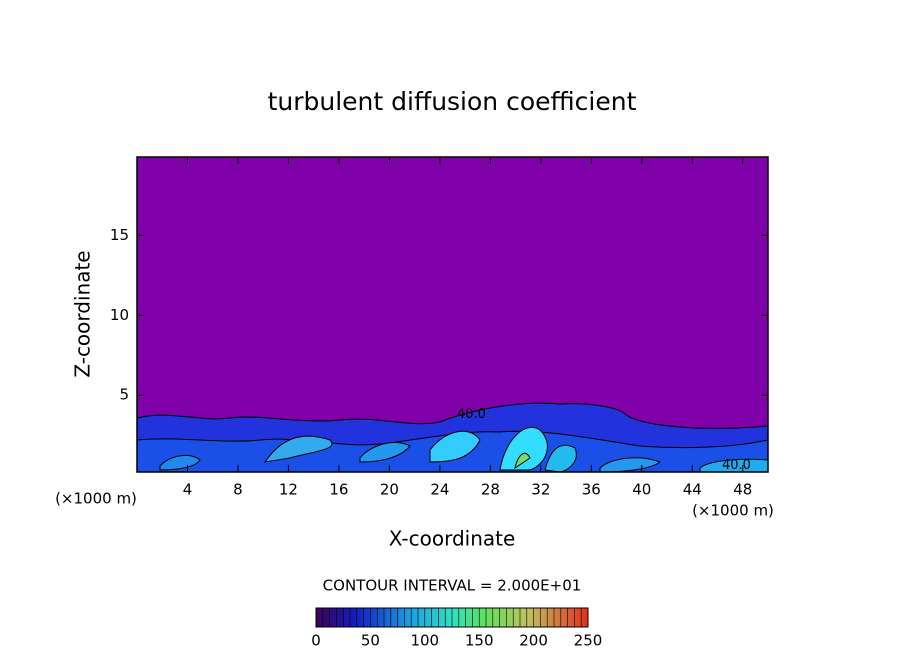  Describe the element at coordinates (288, 490) in the screenshot. I see `x-tick-label: 12` at that location.